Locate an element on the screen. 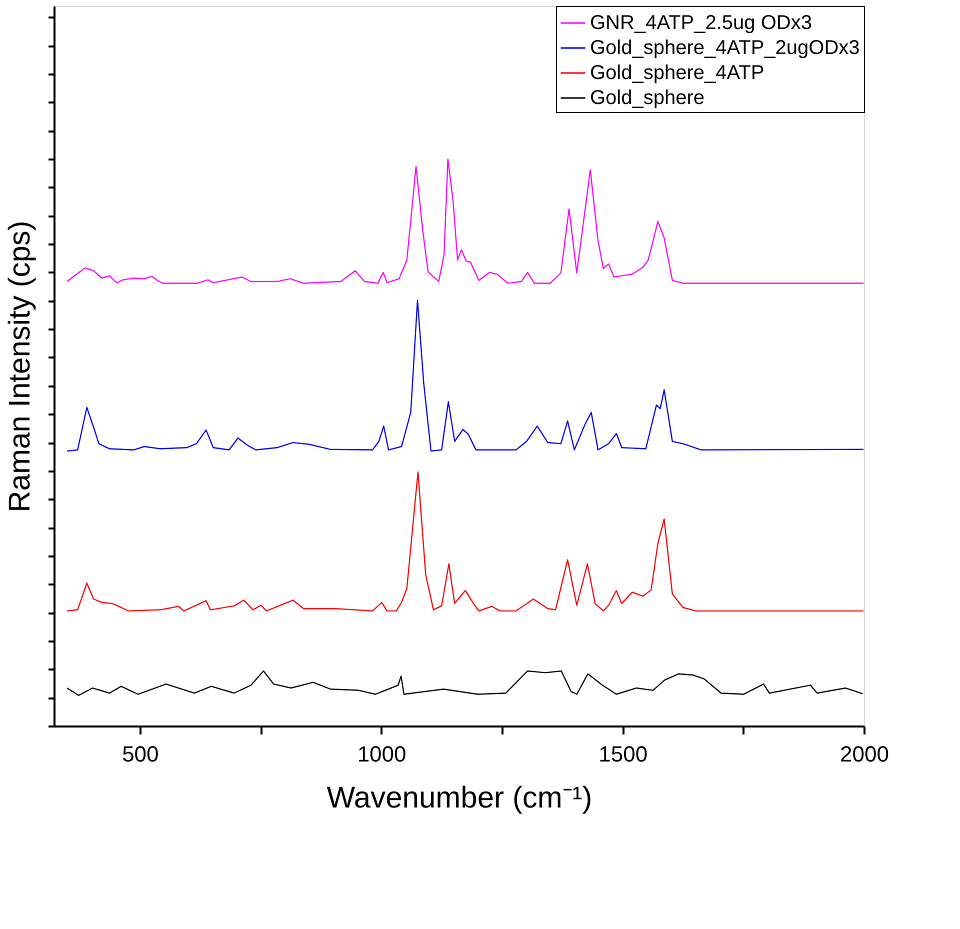  legend-label: Gold_sphere is located at coordinates (647, 98).